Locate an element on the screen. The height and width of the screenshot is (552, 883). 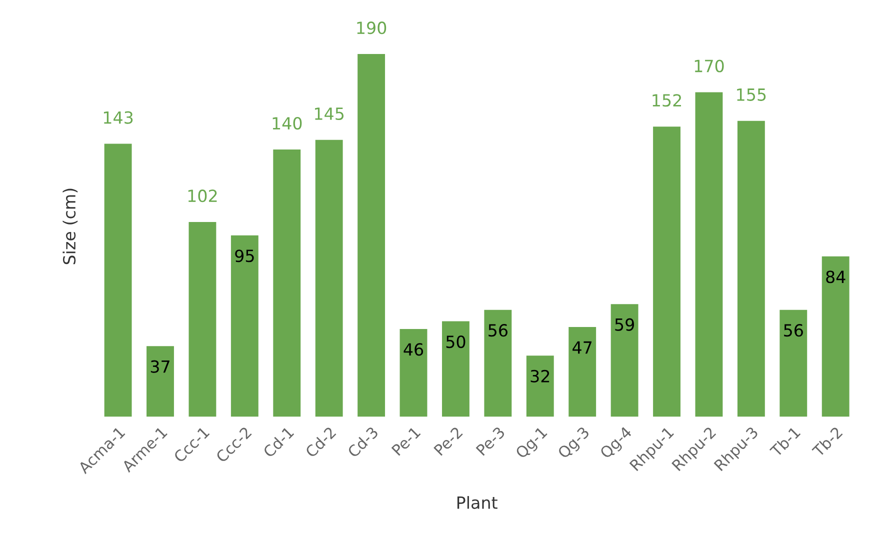
data-label: 152 is located at coordinates (666, 100).